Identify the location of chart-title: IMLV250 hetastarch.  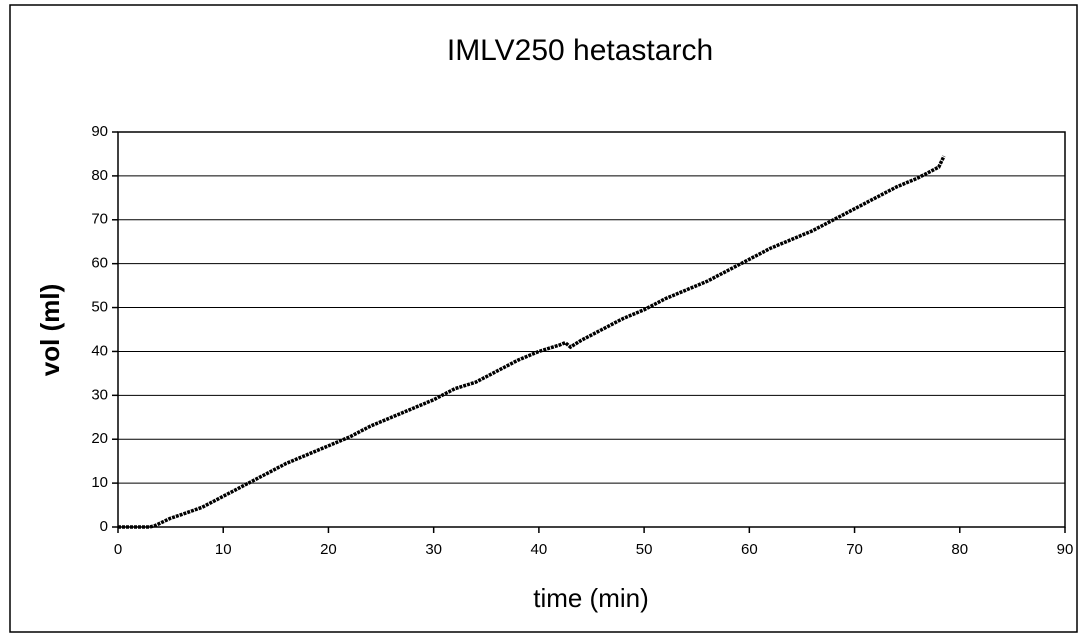
(580, 50).